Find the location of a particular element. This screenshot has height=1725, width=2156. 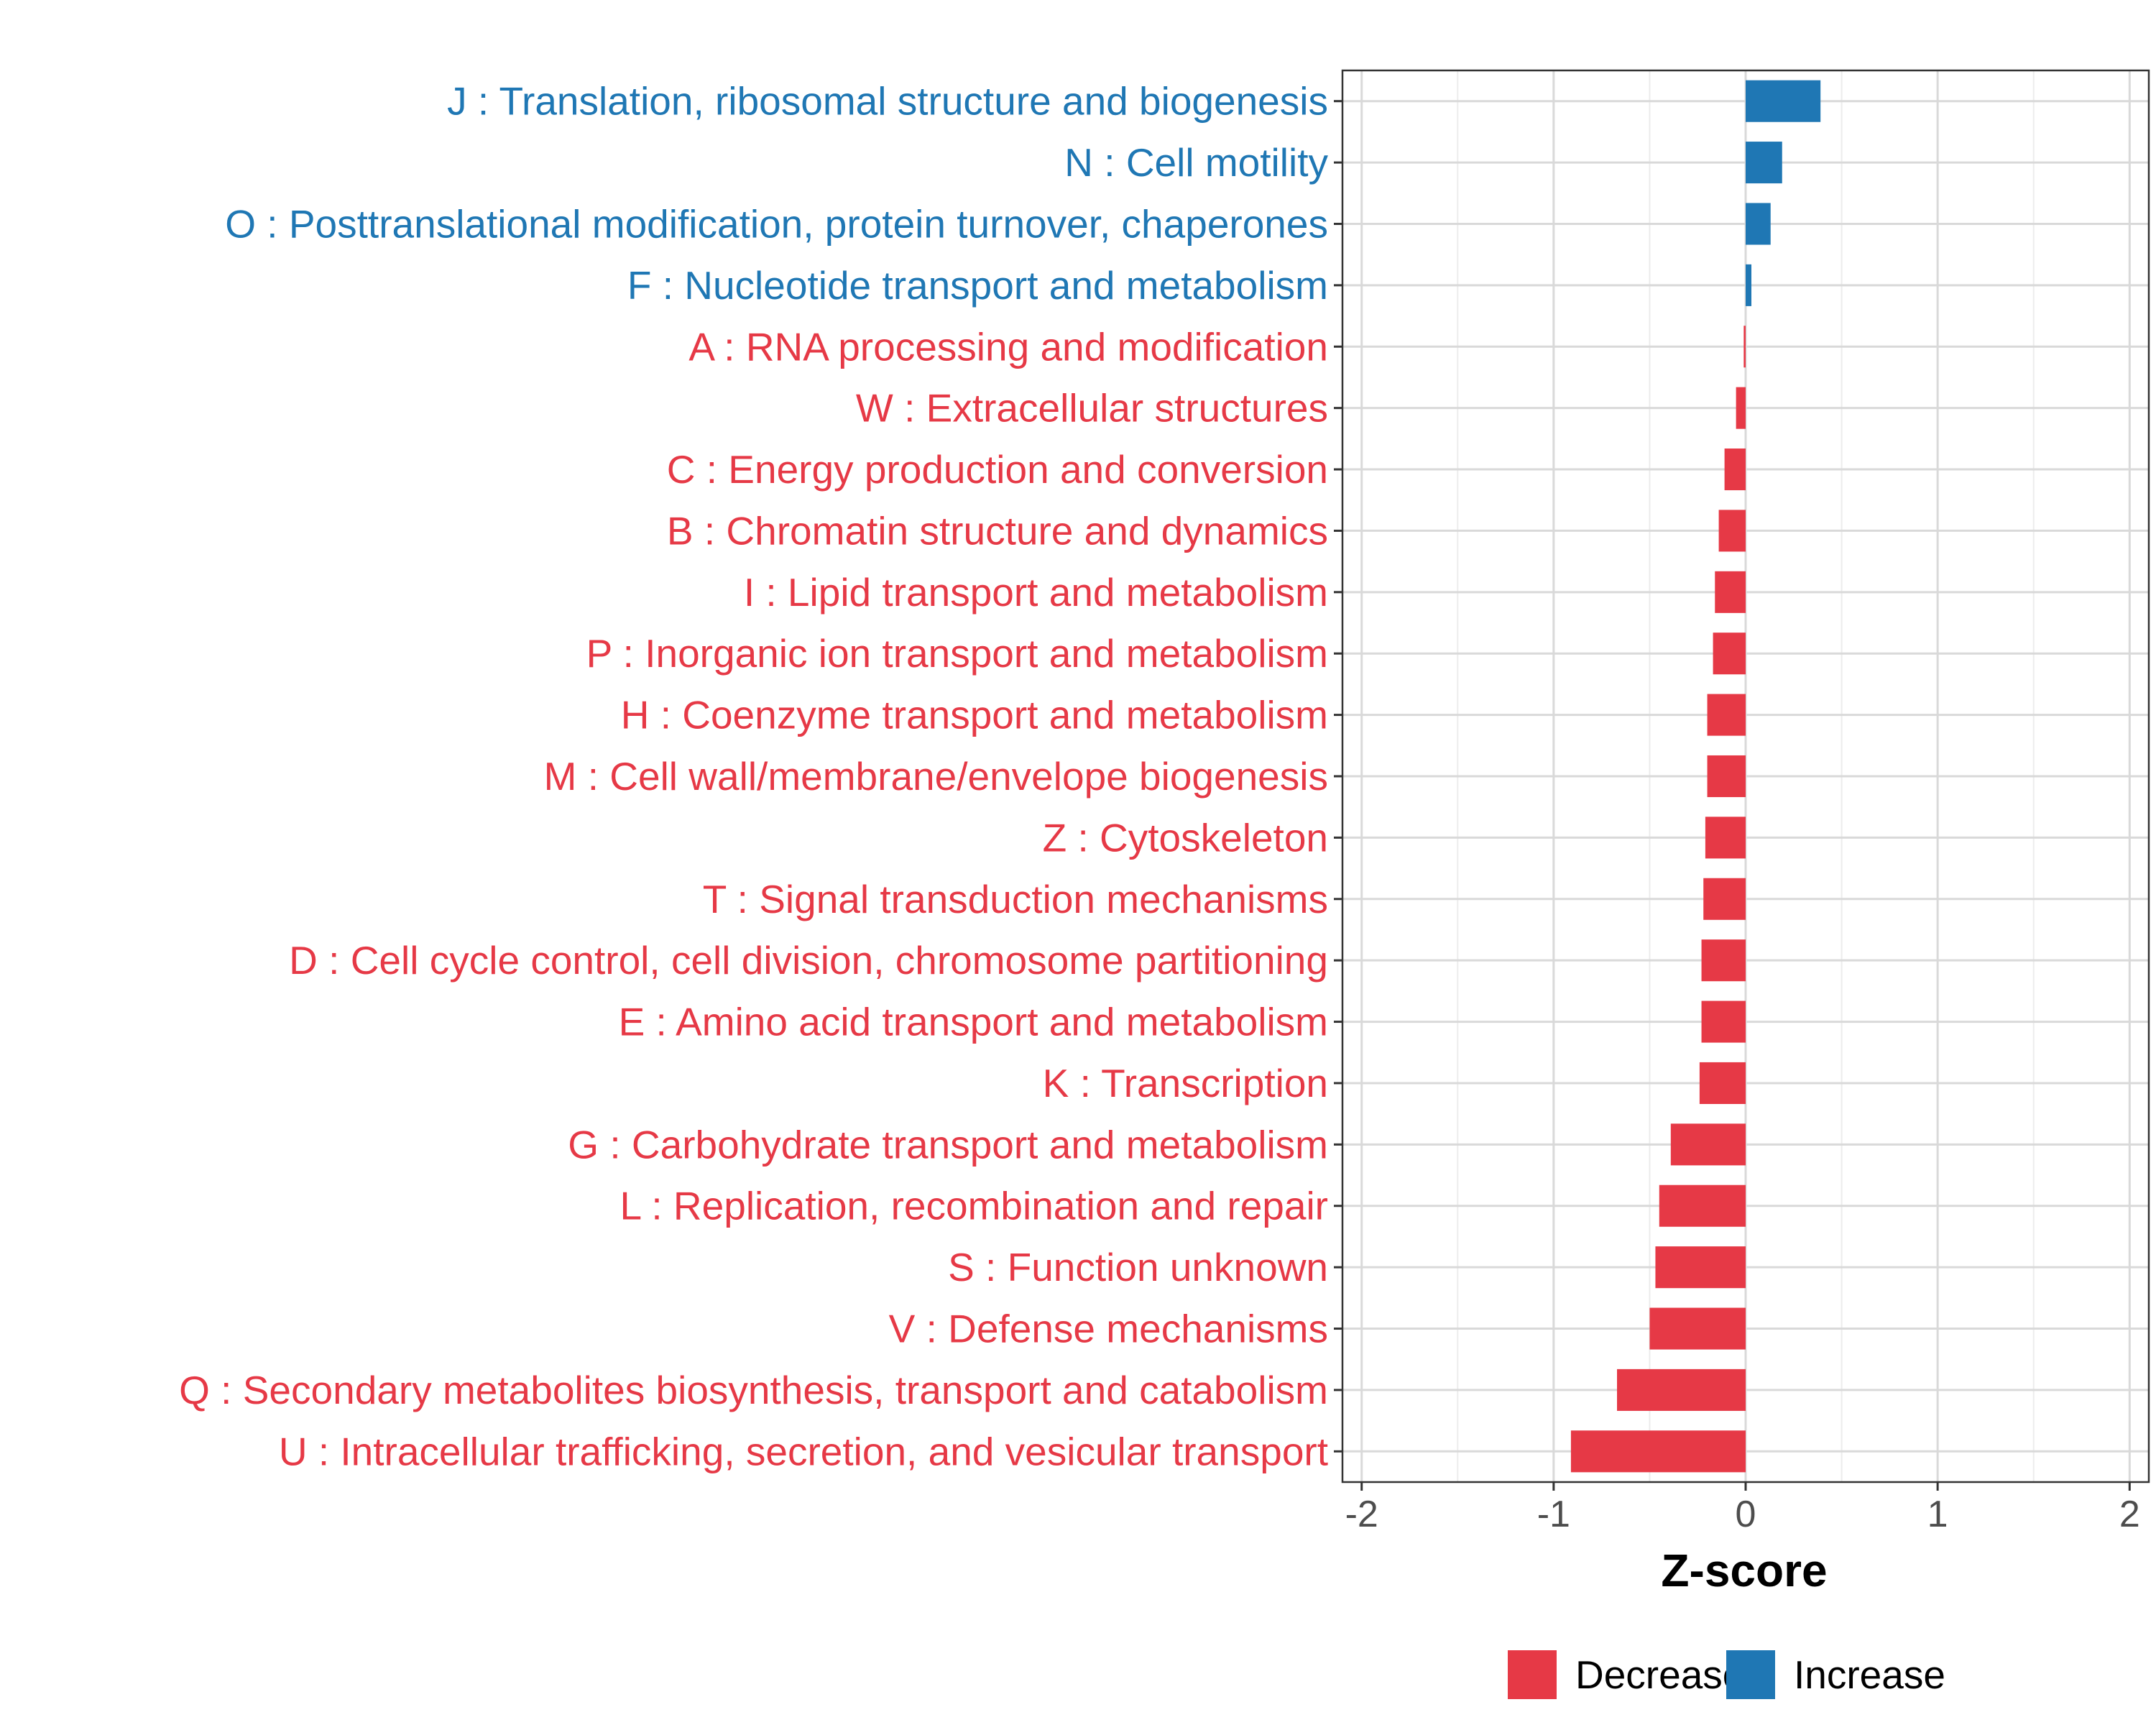

y-tick-label: V : Defense mechanisms is located at coordinates (1108, 1329).